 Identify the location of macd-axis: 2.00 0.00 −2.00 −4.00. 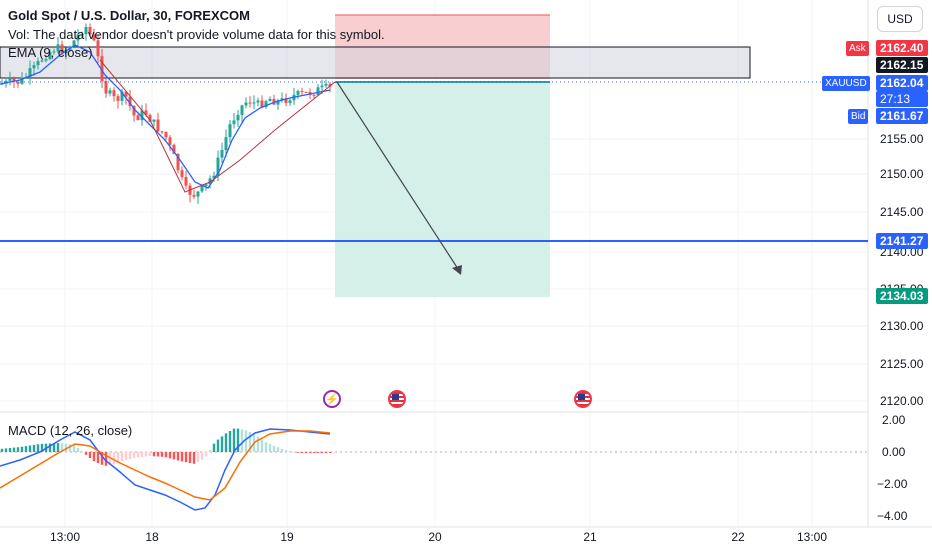
(892, 468).